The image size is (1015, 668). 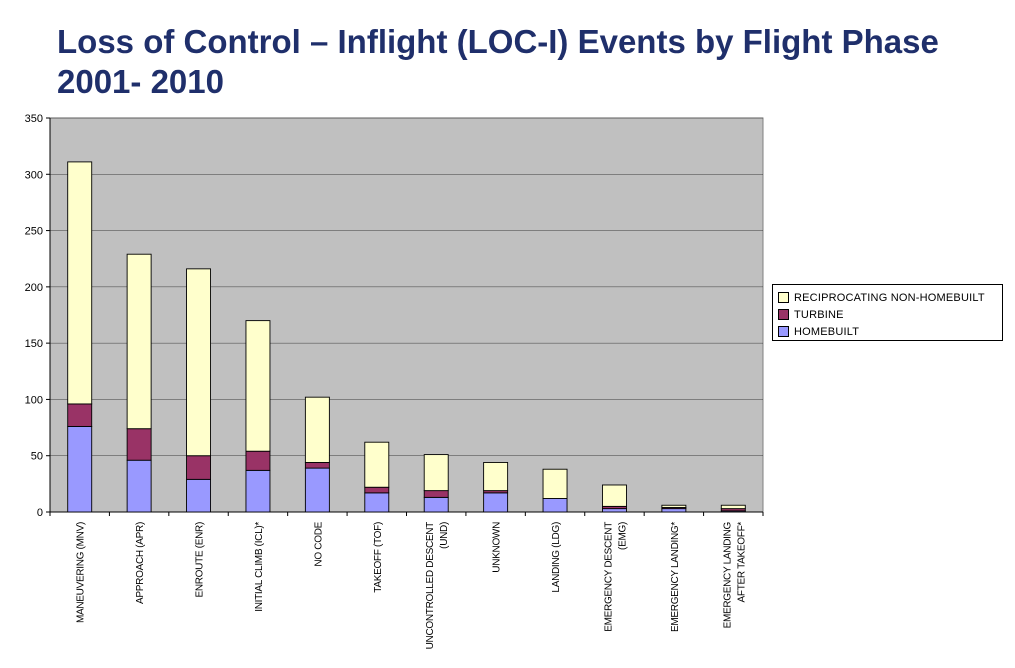 I want to click on legend-swatch-homebuilt, so click(x=783, y=331).